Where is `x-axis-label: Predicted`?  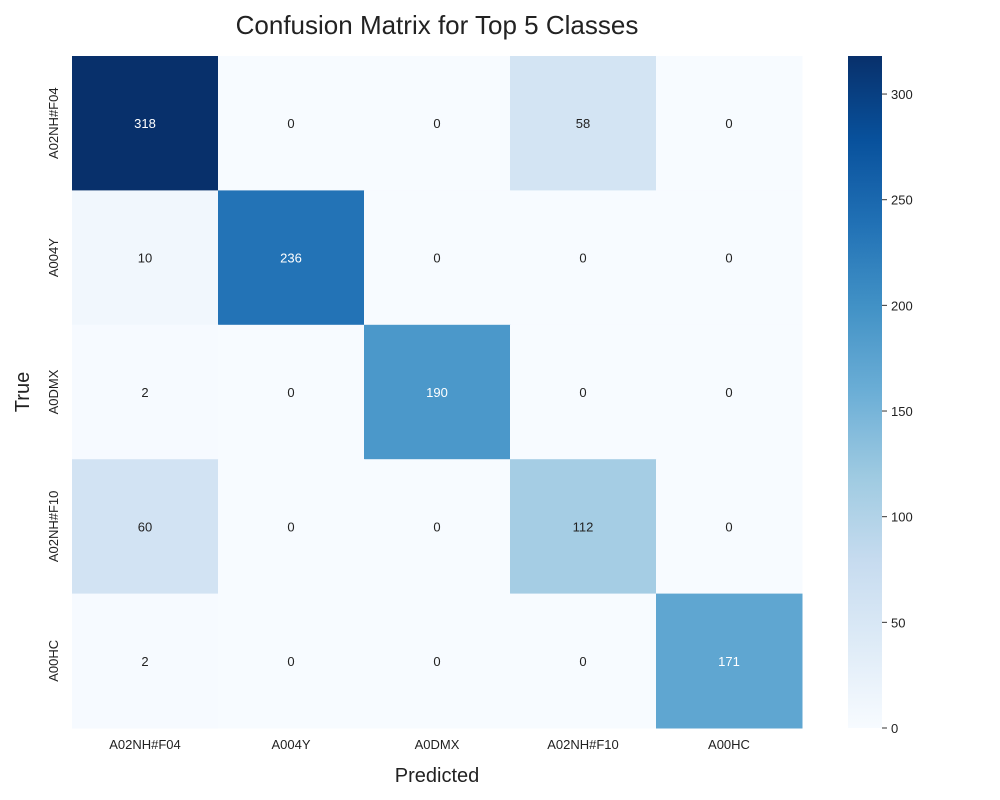 x-axis-label: Predicted is located at coordinates (437, 776).